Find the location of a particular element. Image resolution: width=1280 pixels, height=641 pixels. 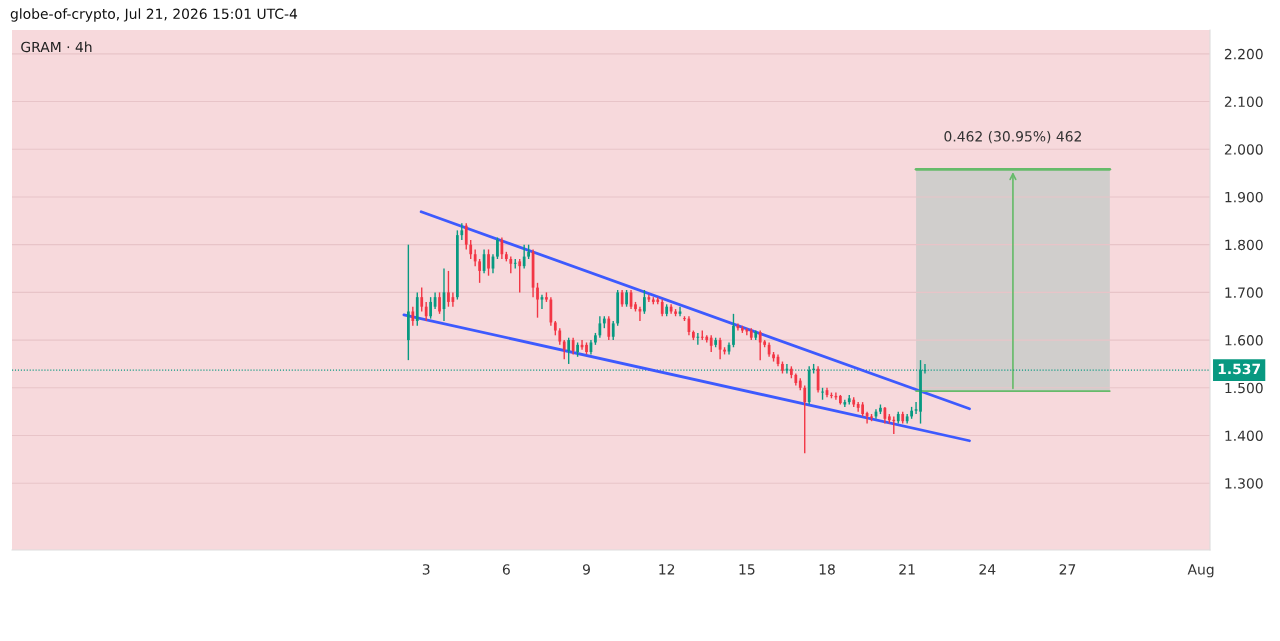

x-tick-label: 27 is located at coordinates (1067, 569).